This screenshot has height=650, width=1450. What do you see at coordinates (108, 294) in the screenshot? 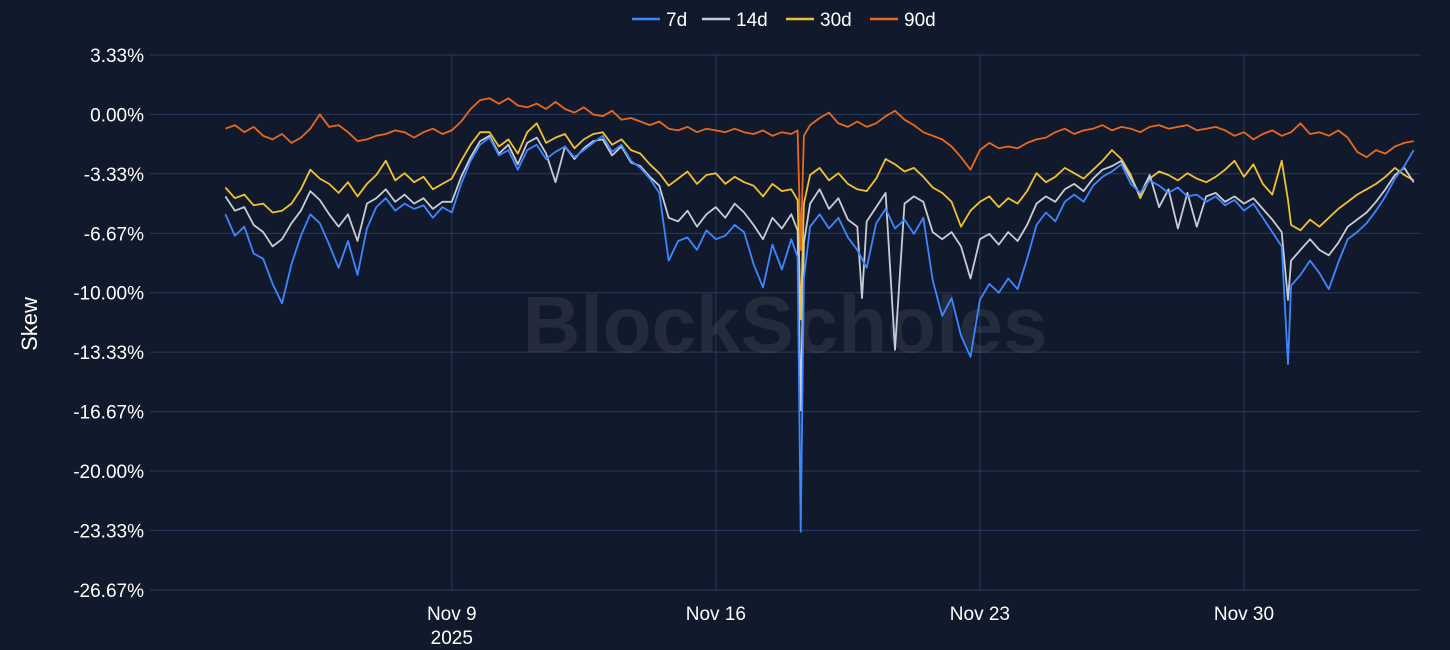
I see `y-tick-label: -10.00%` at bounding box center [108, 294].